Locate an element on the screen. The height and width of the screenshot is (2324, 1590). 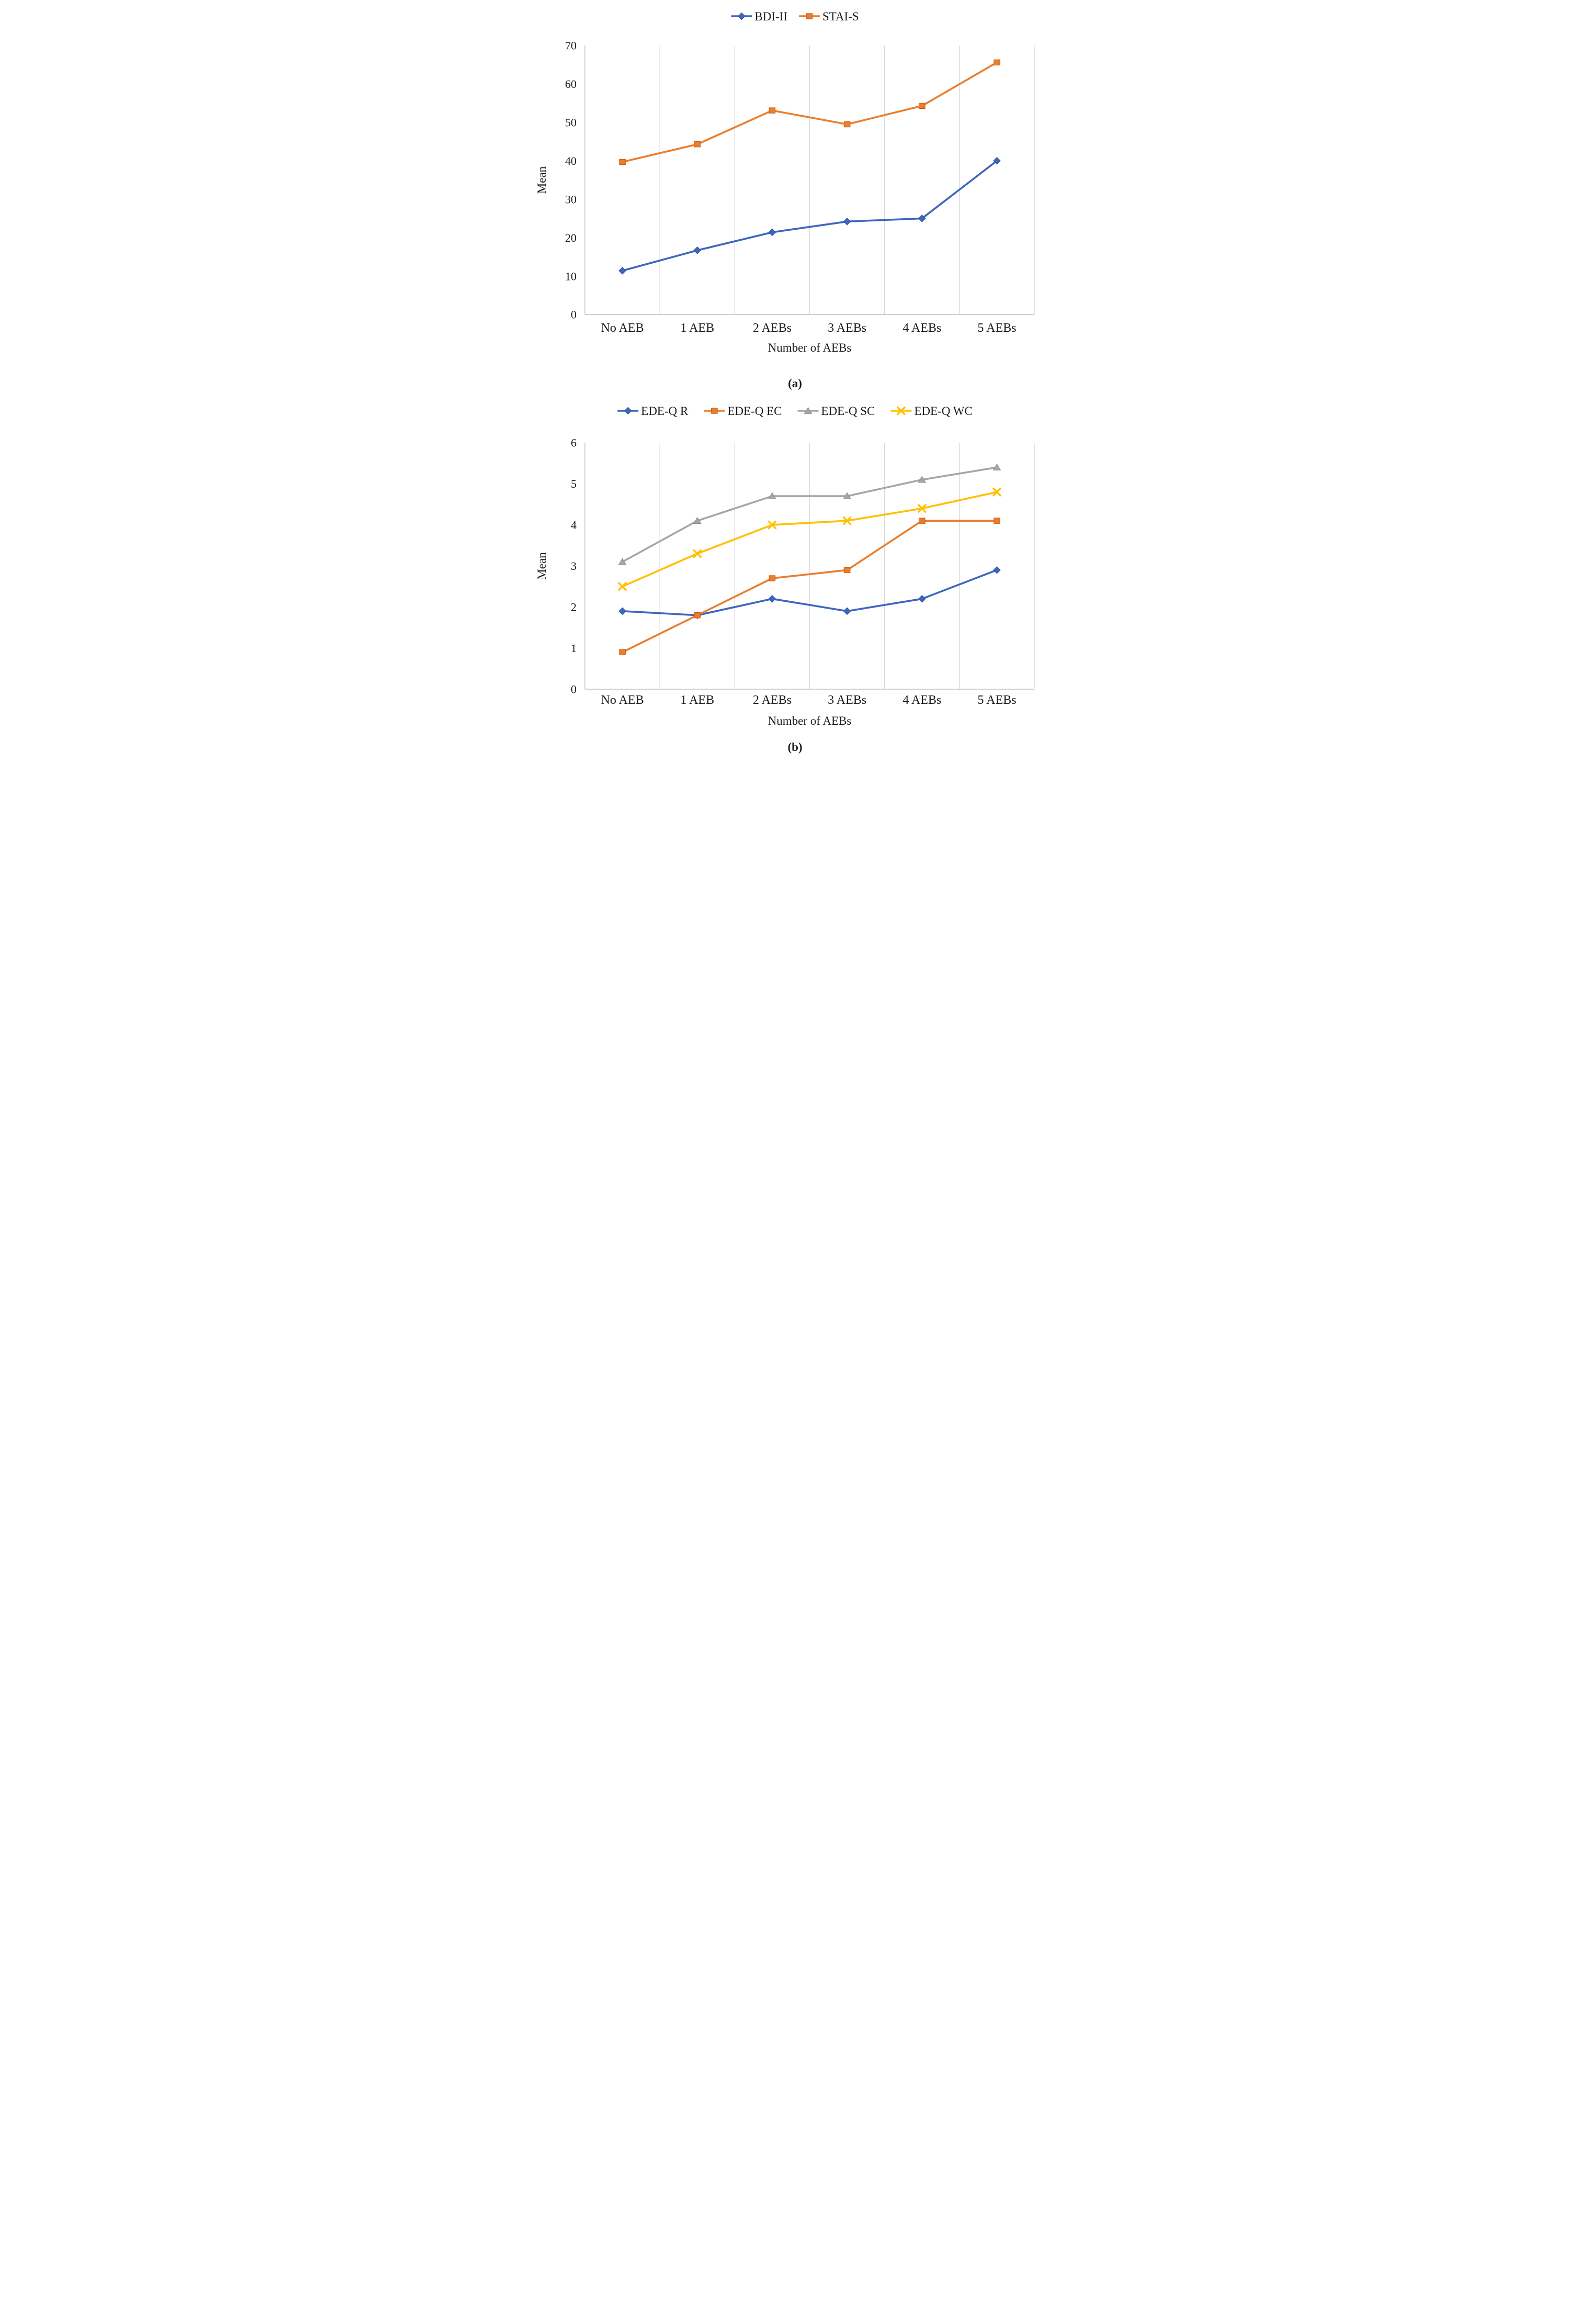
series-line-EDE-Q SC is located at coordinates (809, 514).